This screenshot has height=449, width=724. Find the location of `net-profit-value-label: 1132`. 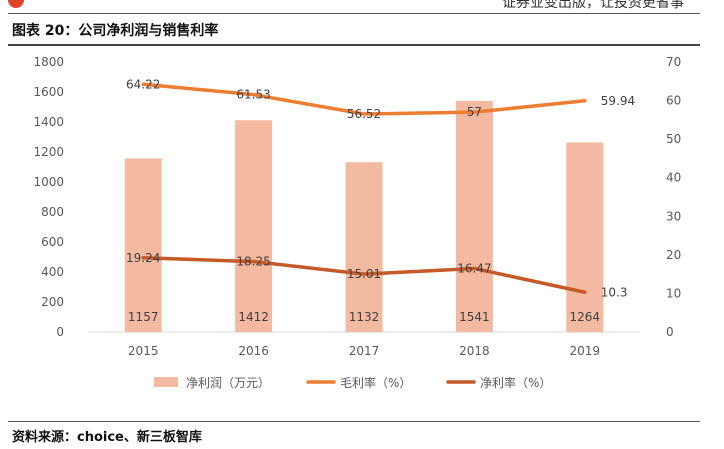

net-profit-value-label: 1132 is located at coordinates (364, 317).